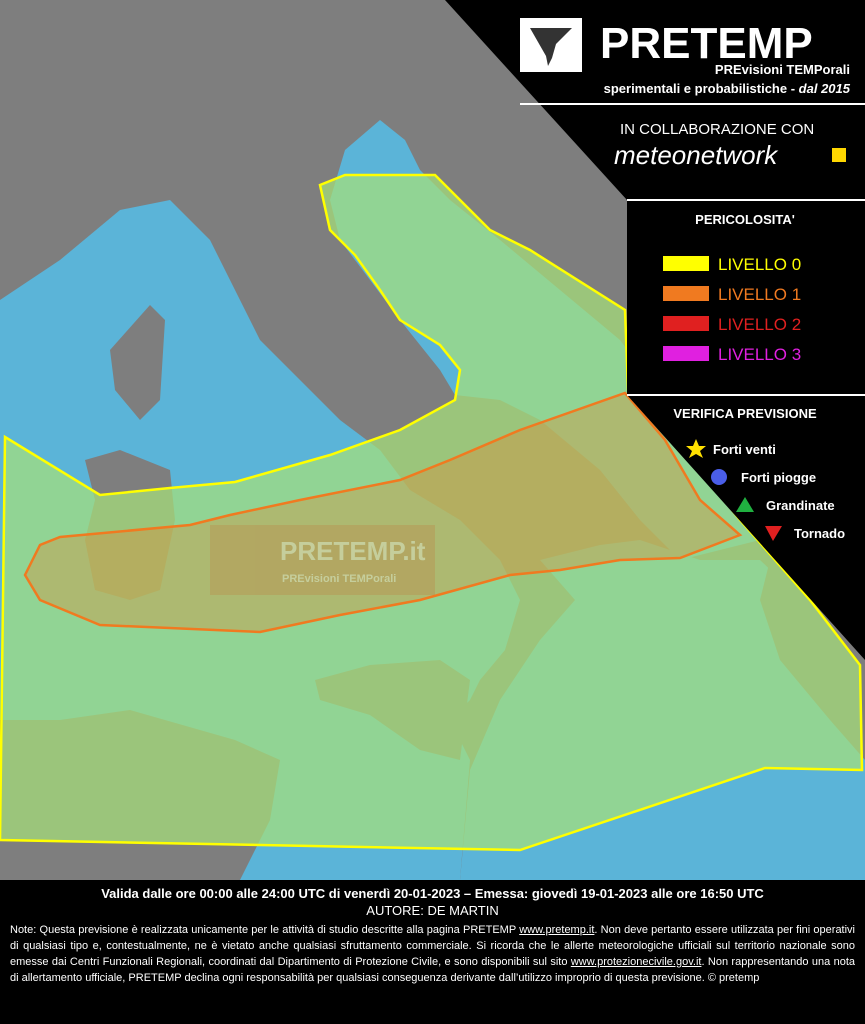  What do you see at coordinates (759, 324) in the screenshot?
I see `level-label: LIVELLO 2` at bounding box center [759, 324].